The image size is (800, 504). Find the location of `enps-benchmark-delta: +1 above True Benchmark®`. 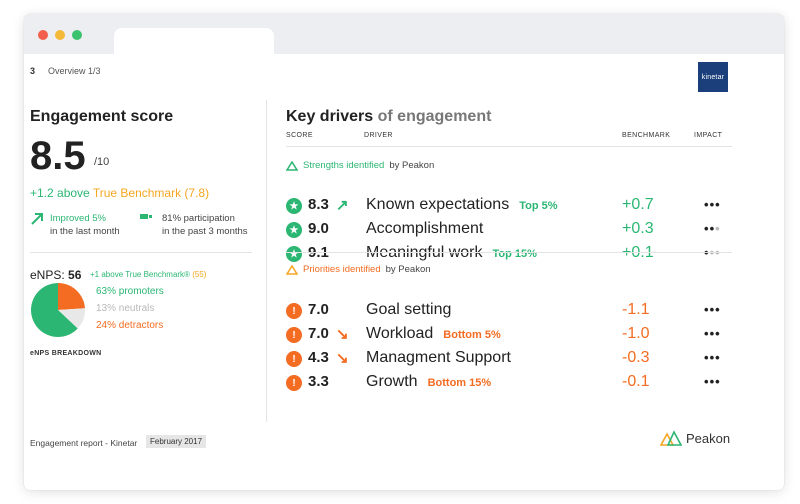

enps-benchmark-delta: +1 above True Benchmark® is located at coordinates (140, 274).